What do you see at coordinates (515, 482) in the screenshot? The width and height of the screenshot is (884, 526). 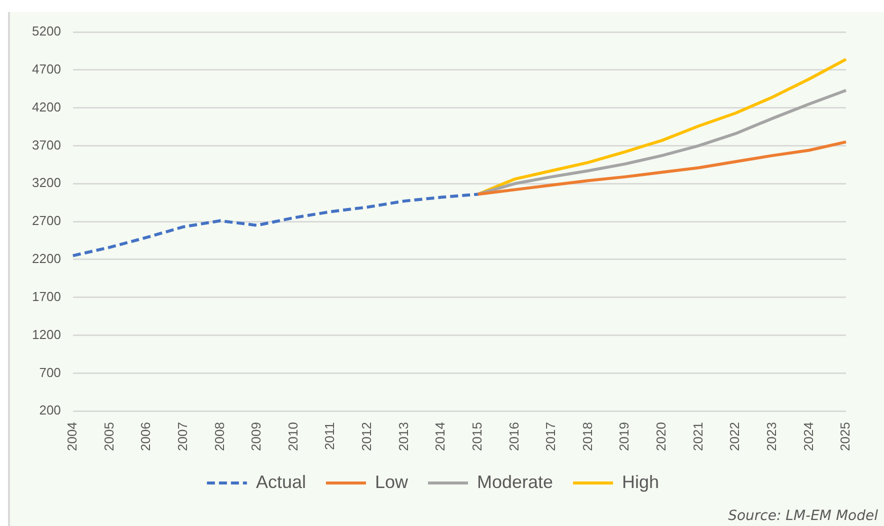 I see `legend-label: Moderate` at bounding box center [515, 482].